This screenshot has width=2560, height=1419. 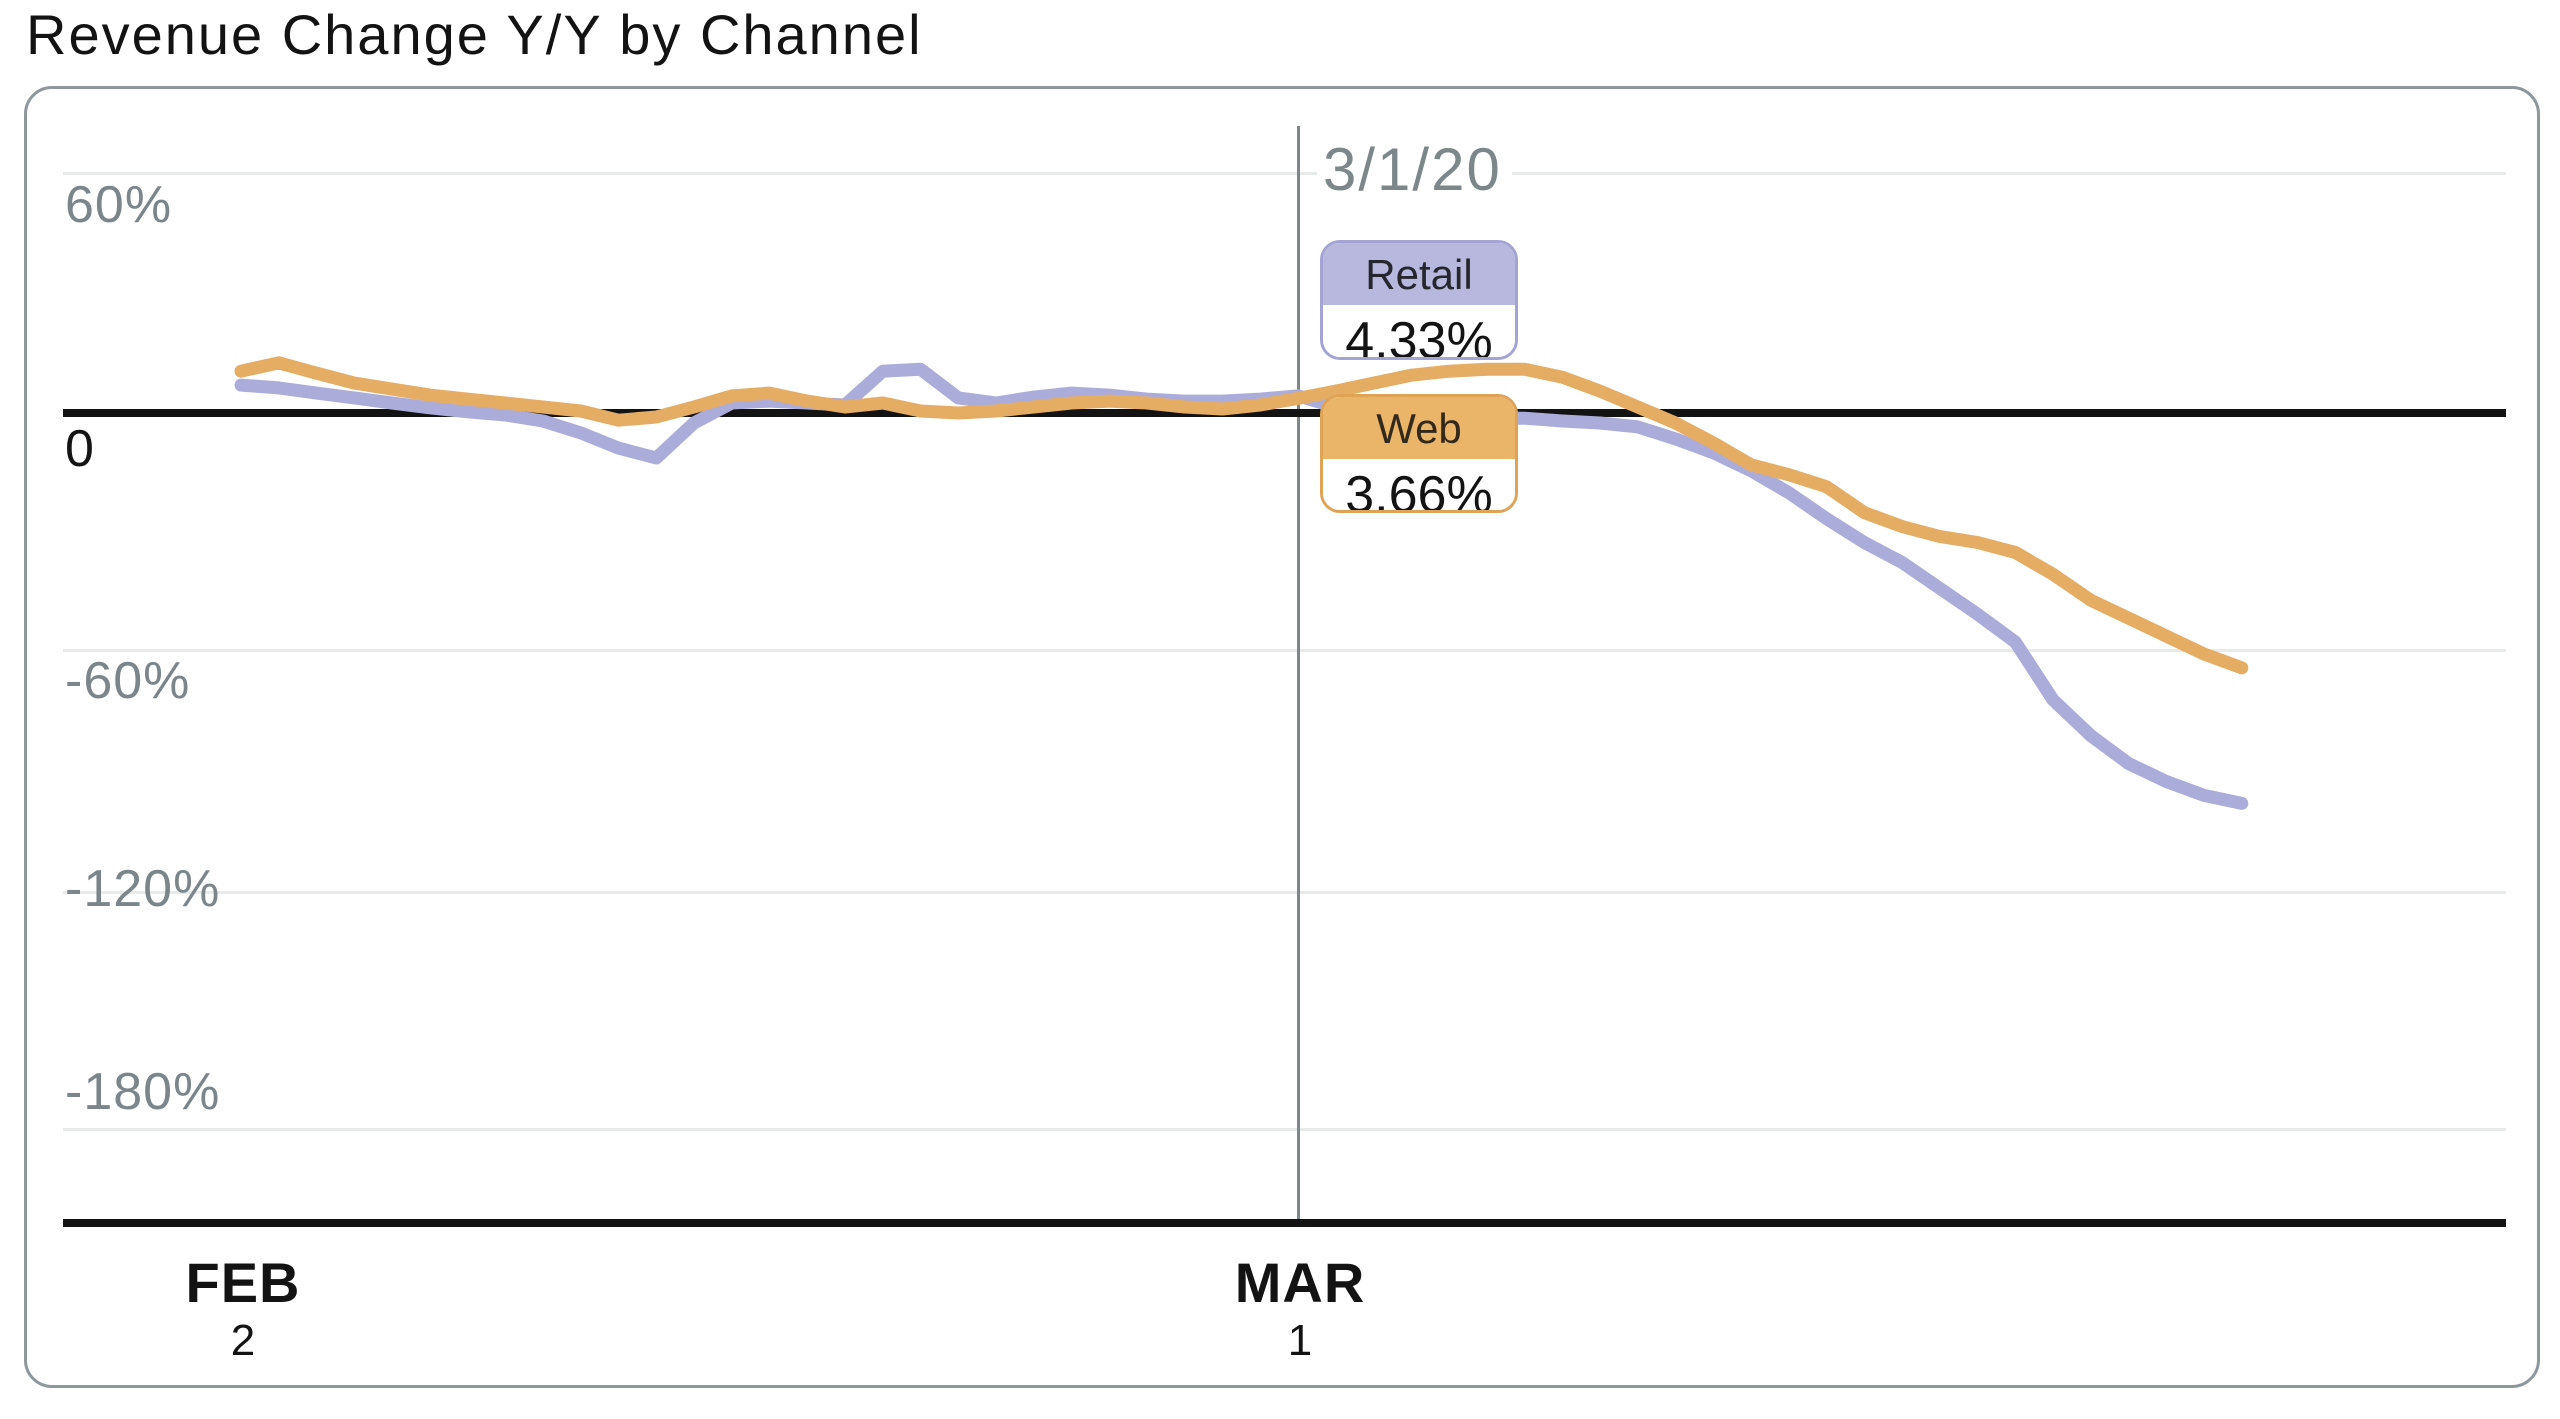 What do you see at coordinates (243, 1282) in the screenshot?
I see `x-tick-feb-month: FEB` at bounding box center [243, 1282].